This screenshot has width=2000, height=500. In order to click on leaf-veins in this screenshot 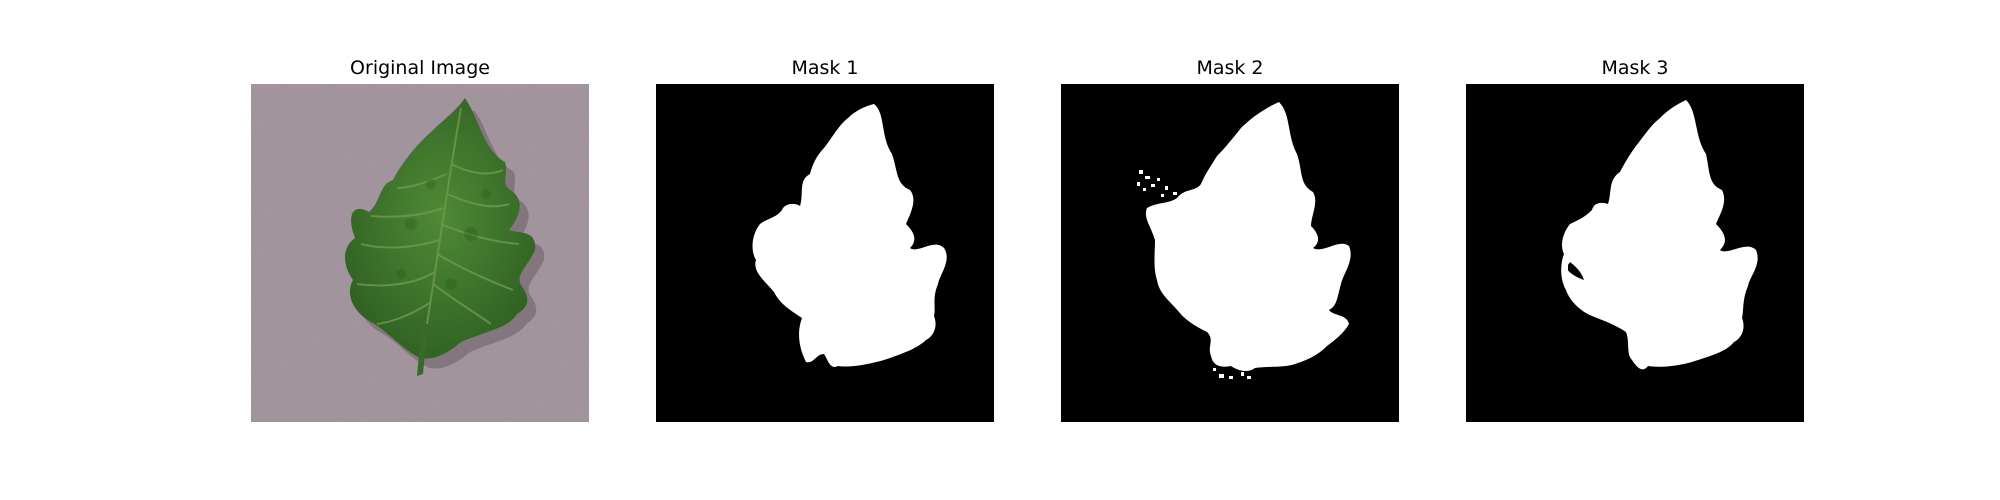, I will do `click(438, 216)`.